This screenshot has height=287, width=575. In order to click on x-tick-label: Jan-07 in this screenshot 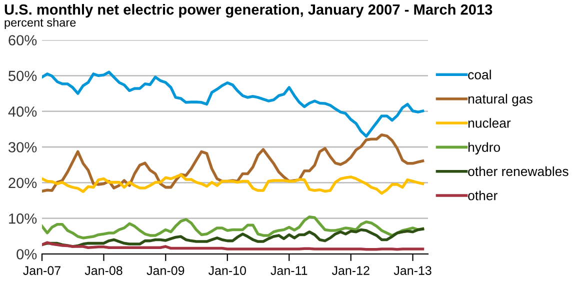, I will do `click(41, 270)`.